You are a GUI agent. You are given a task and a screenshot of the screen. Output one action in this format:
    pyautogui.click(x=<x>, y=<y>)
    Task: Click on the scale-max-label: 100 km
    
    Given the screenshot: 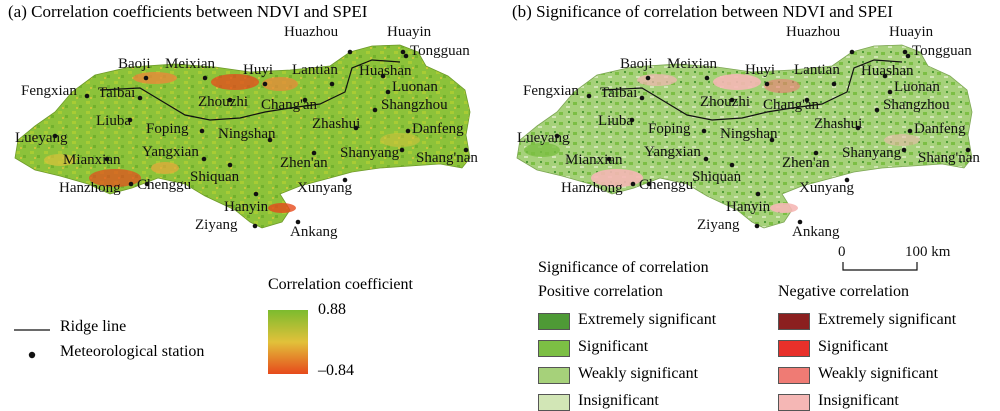 What is the action you would take?
    pyautogui.click(x=928, y=252)
    